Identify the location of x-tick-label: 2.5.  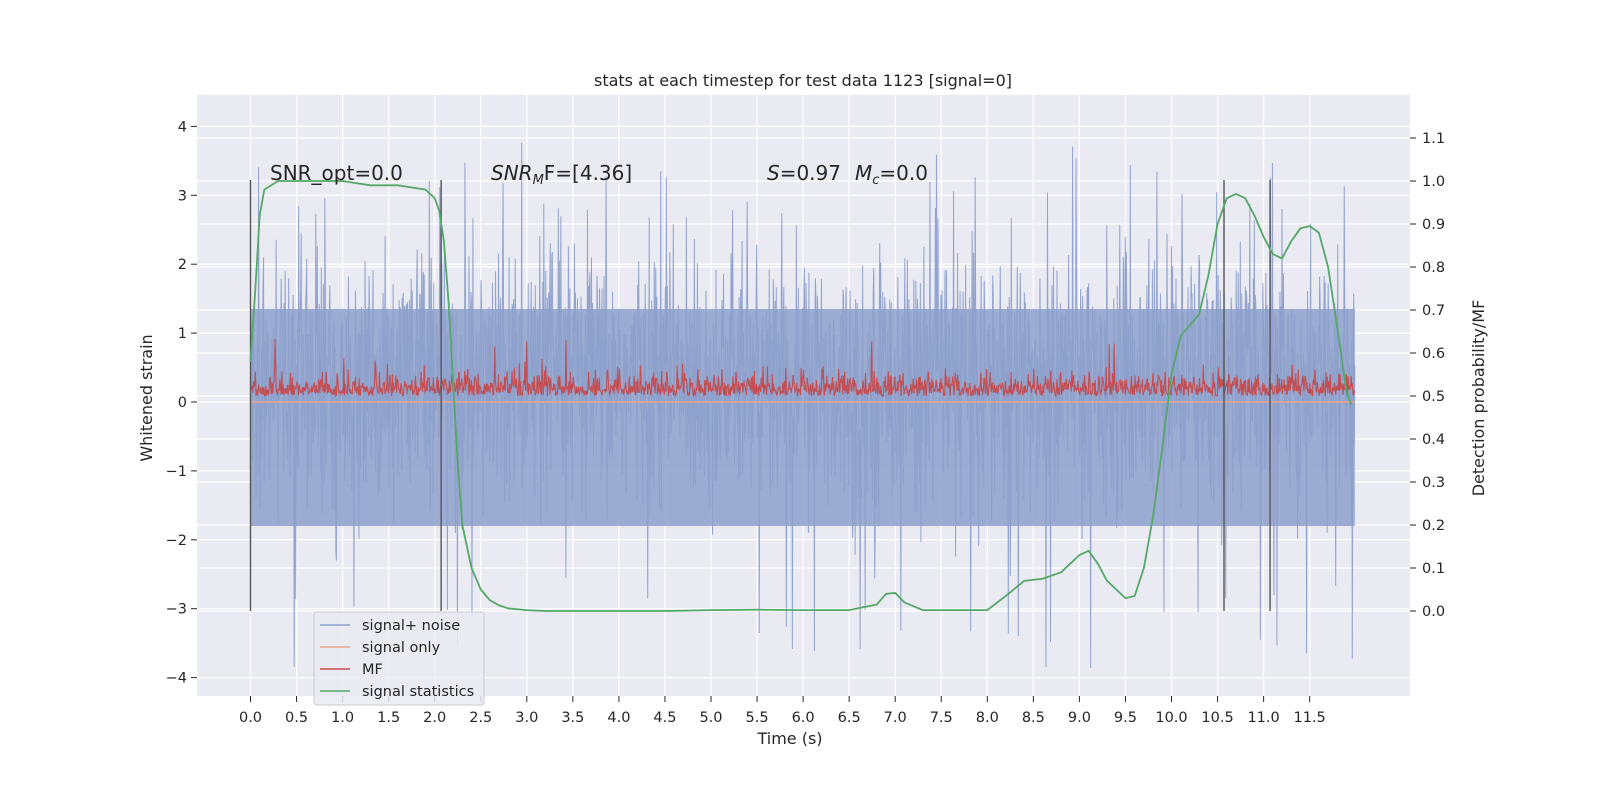
(480, 718).